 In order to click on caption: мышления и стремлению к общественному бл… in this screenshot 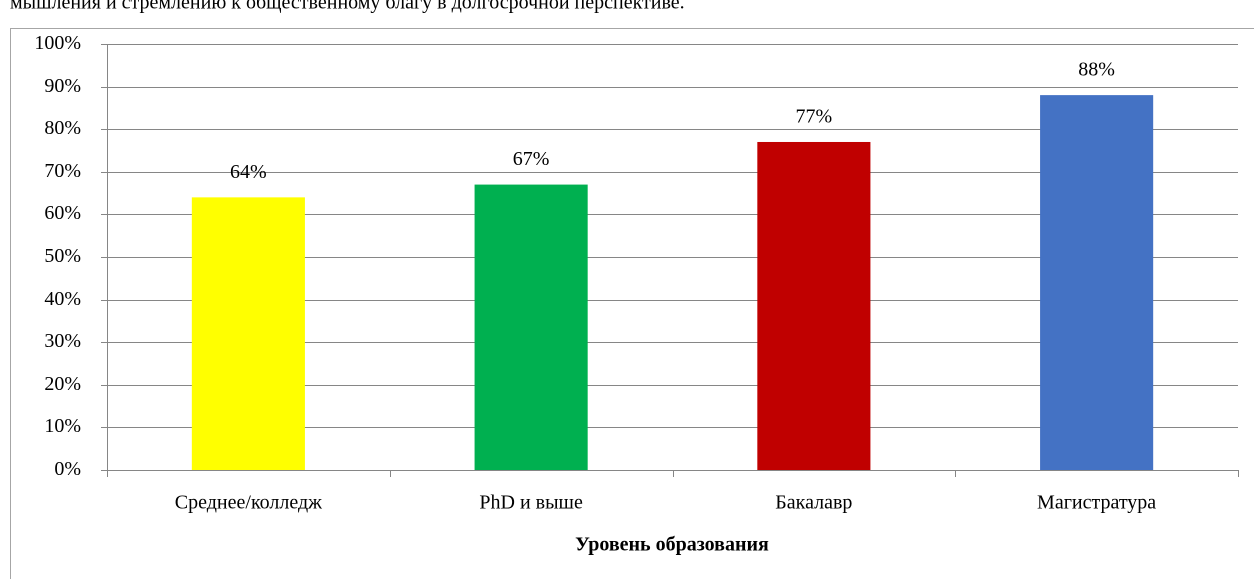, I will do `click(347, 7)`.